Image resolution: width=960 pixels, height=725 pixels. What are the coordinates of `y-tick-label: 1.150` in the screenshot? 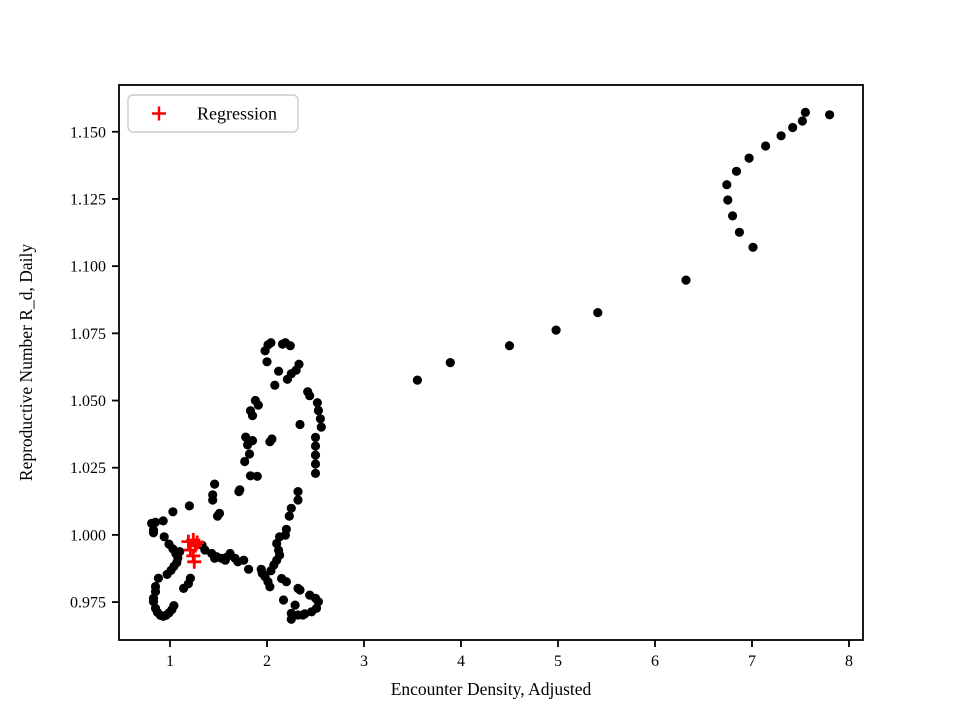 It's located at (88, 132).